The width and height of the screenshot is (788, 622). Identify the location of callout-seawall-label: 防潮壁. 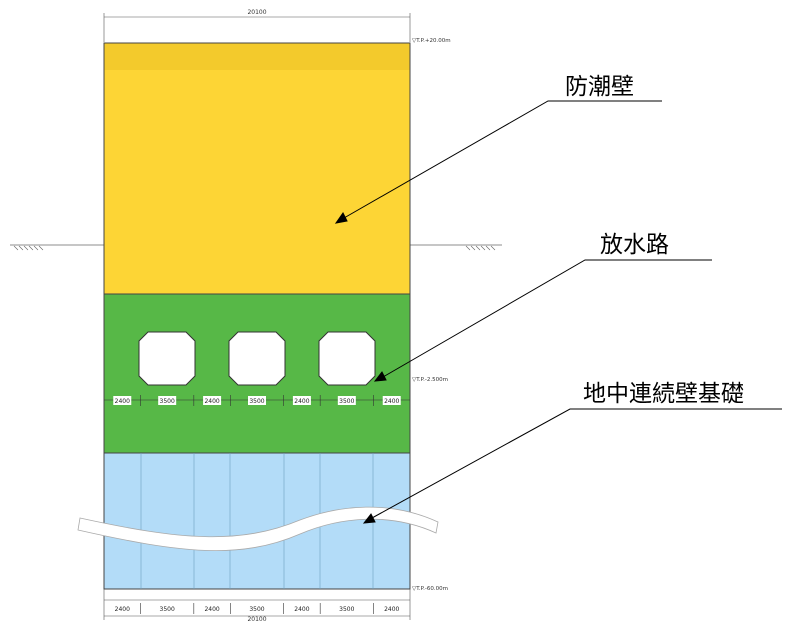
(599, 87).